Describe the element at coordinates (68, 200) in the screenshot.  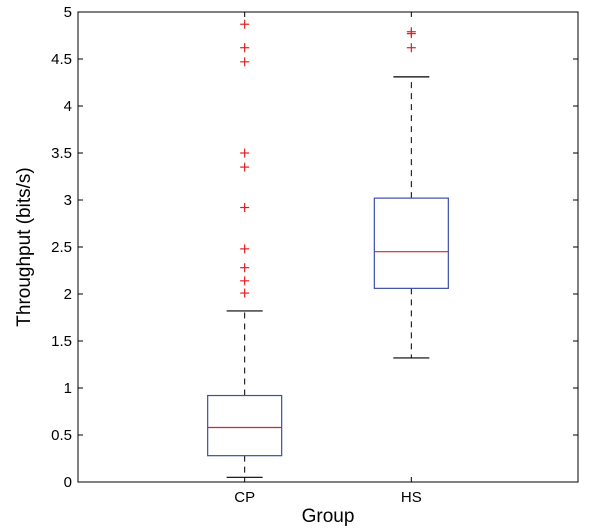
I see `y-tick-label: 3` at that location.